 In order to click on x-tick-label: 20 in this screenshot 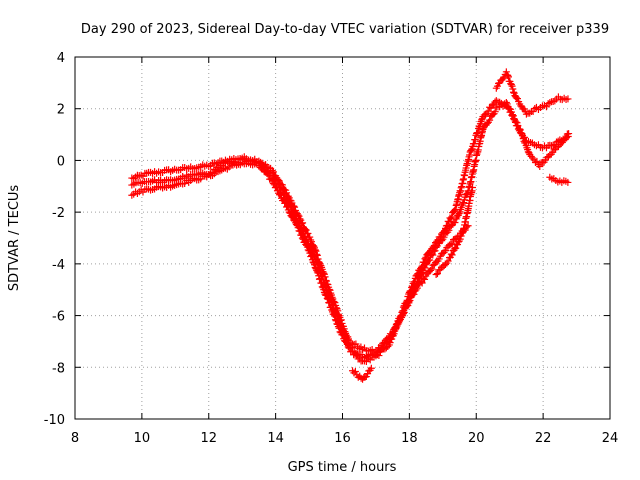, I will do `click(476, 438)`.